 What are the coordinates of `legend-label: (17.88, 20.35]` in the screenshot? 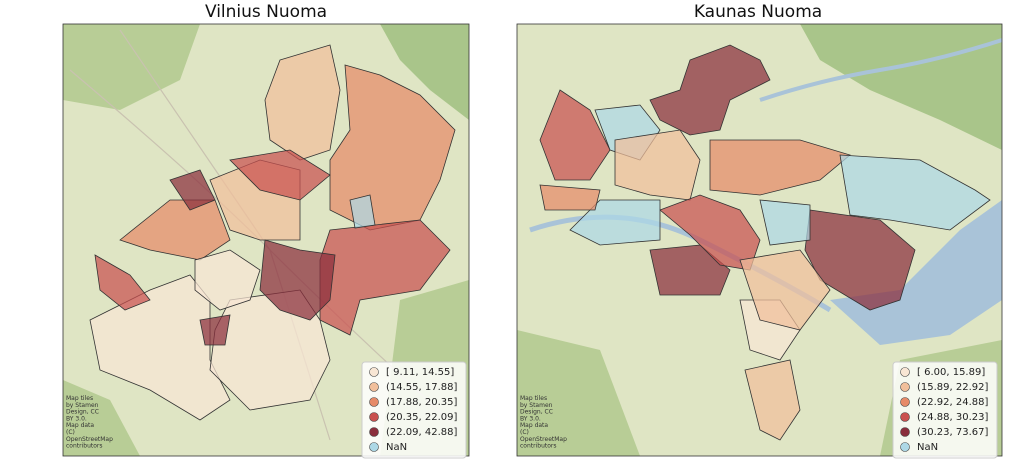 It's located at (422, 402).